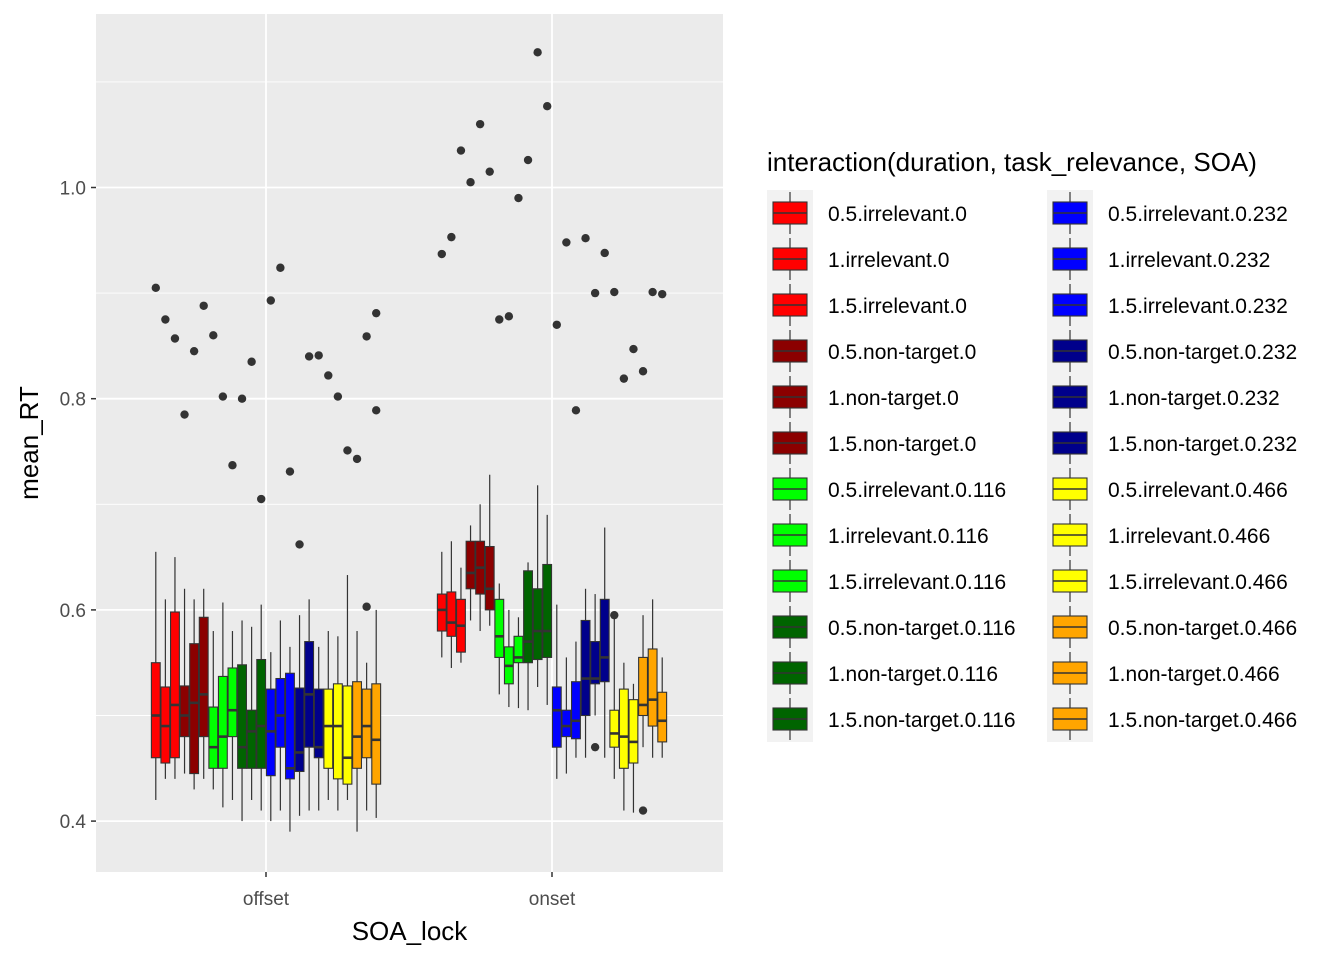  What do you see at coordinates (893, 398) in the screenshot?
I see `legend-label: 1.non-target.0` at bounding box center [893, 398].